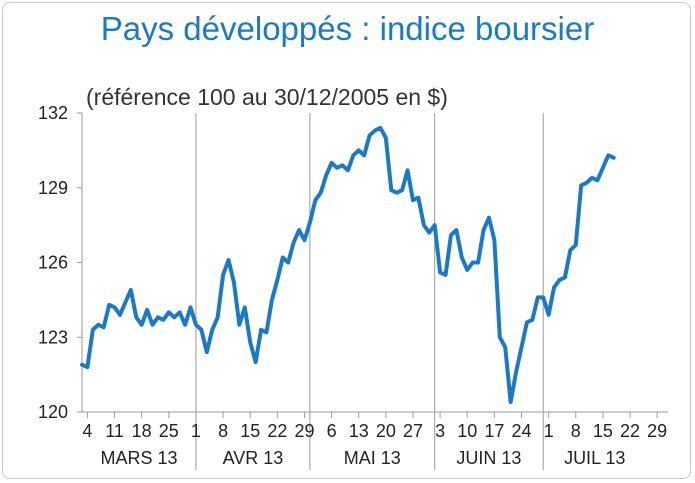 Image resolution: width=695 pixels, height=483 pixels. What do you see at coordinates (53, 337) in the screenshot?
I see `y-tick-label: 123` at bounding box center [53, 337].